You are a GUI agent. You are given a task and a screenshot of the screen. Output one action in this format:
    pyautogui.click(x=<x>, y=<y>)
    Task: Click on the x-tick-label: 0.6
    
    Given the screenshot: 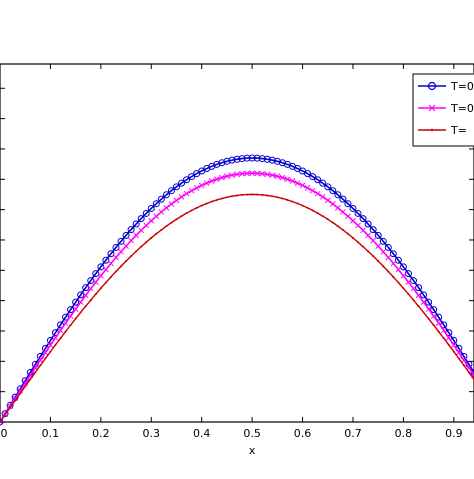 What is the action you would take?
    pyautogui.click(x=303, y=433)
    